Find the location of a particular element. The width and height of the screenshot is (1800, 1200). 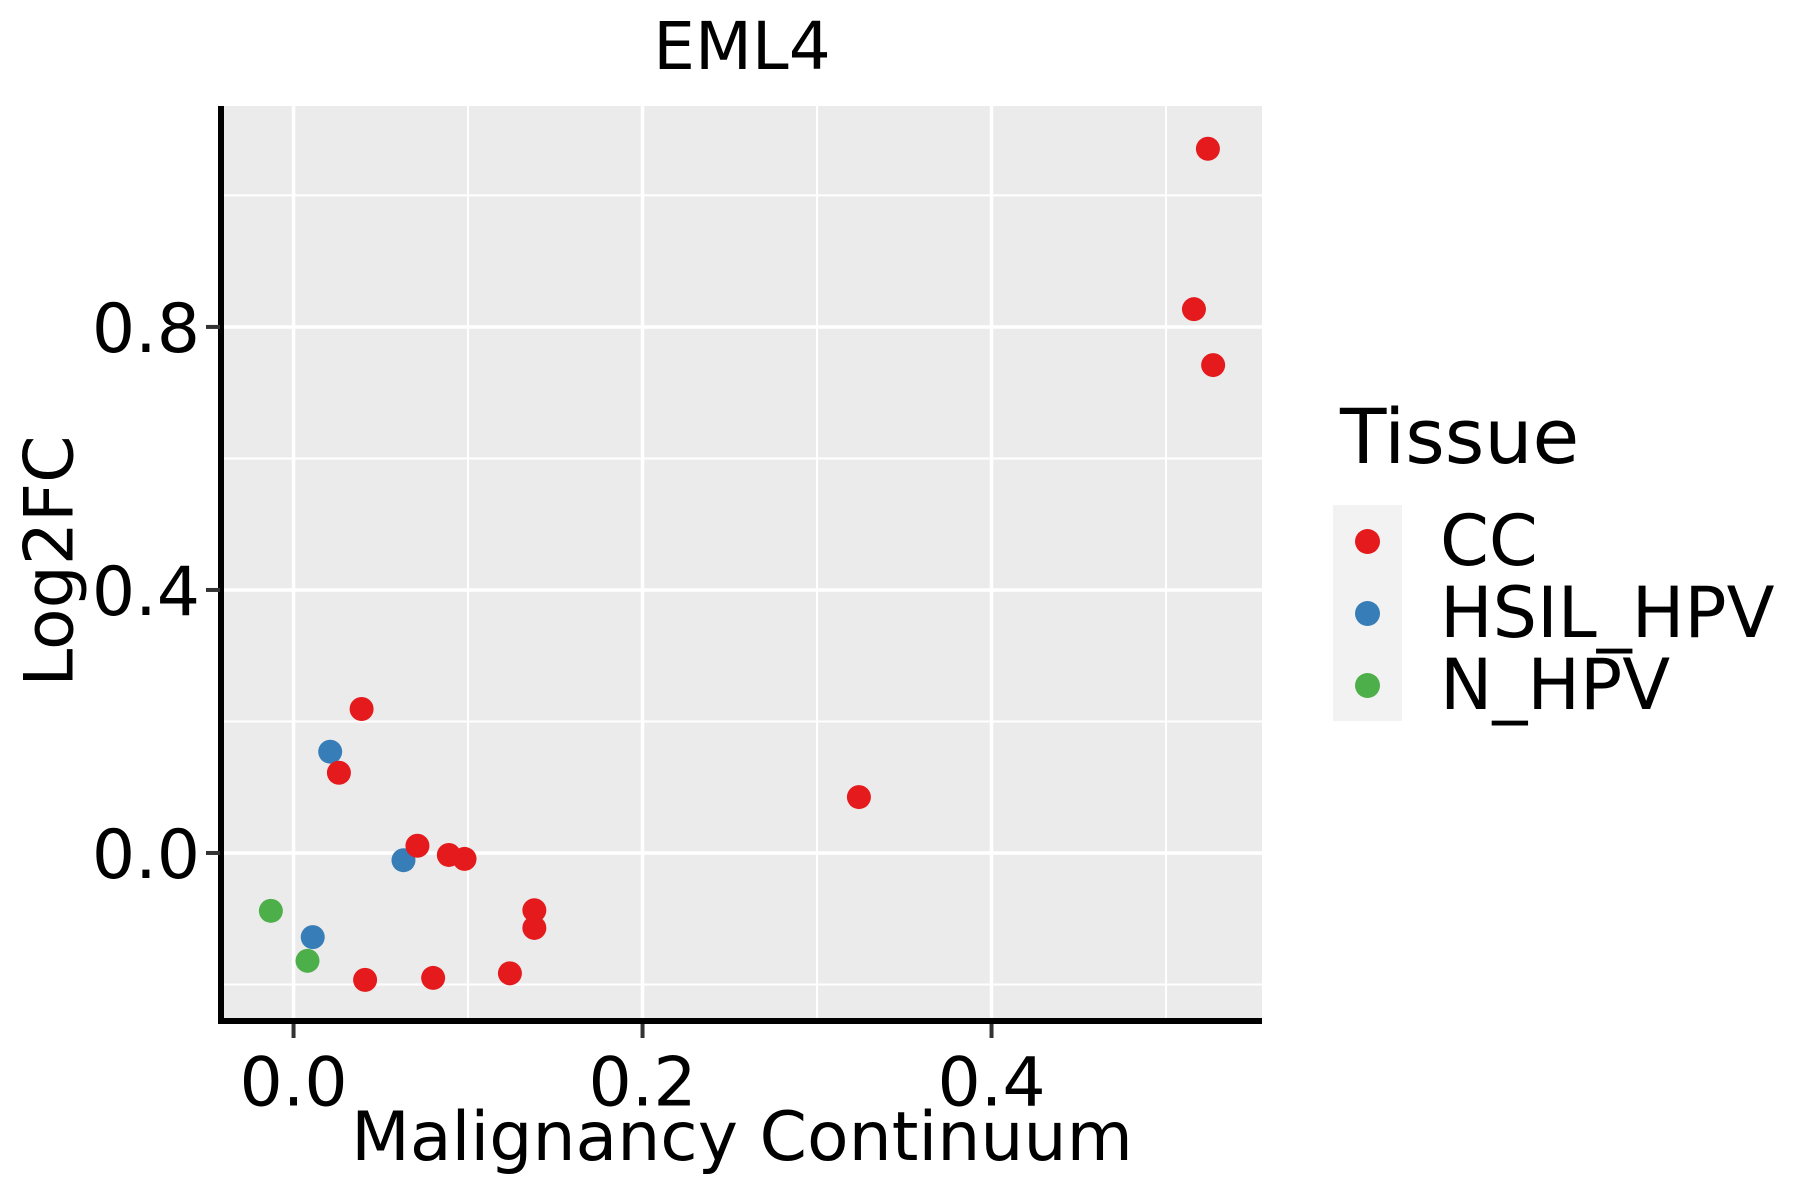

y-axis-title: Log2FC is located at coordinates (50, 561).